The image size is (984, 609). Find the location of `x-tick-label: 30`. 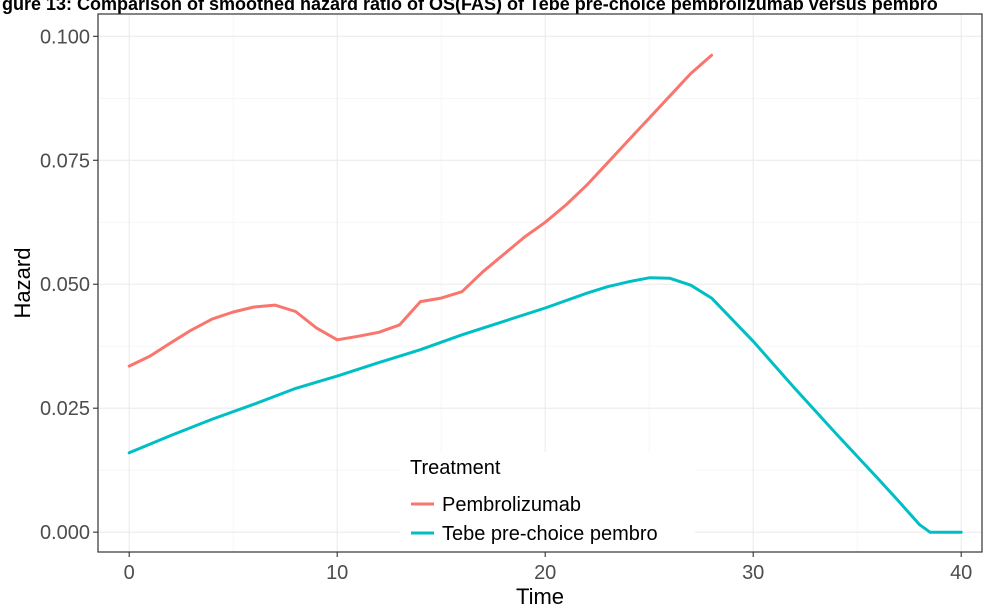

x-tick-label: 30 is located at coordinates (753, 573).